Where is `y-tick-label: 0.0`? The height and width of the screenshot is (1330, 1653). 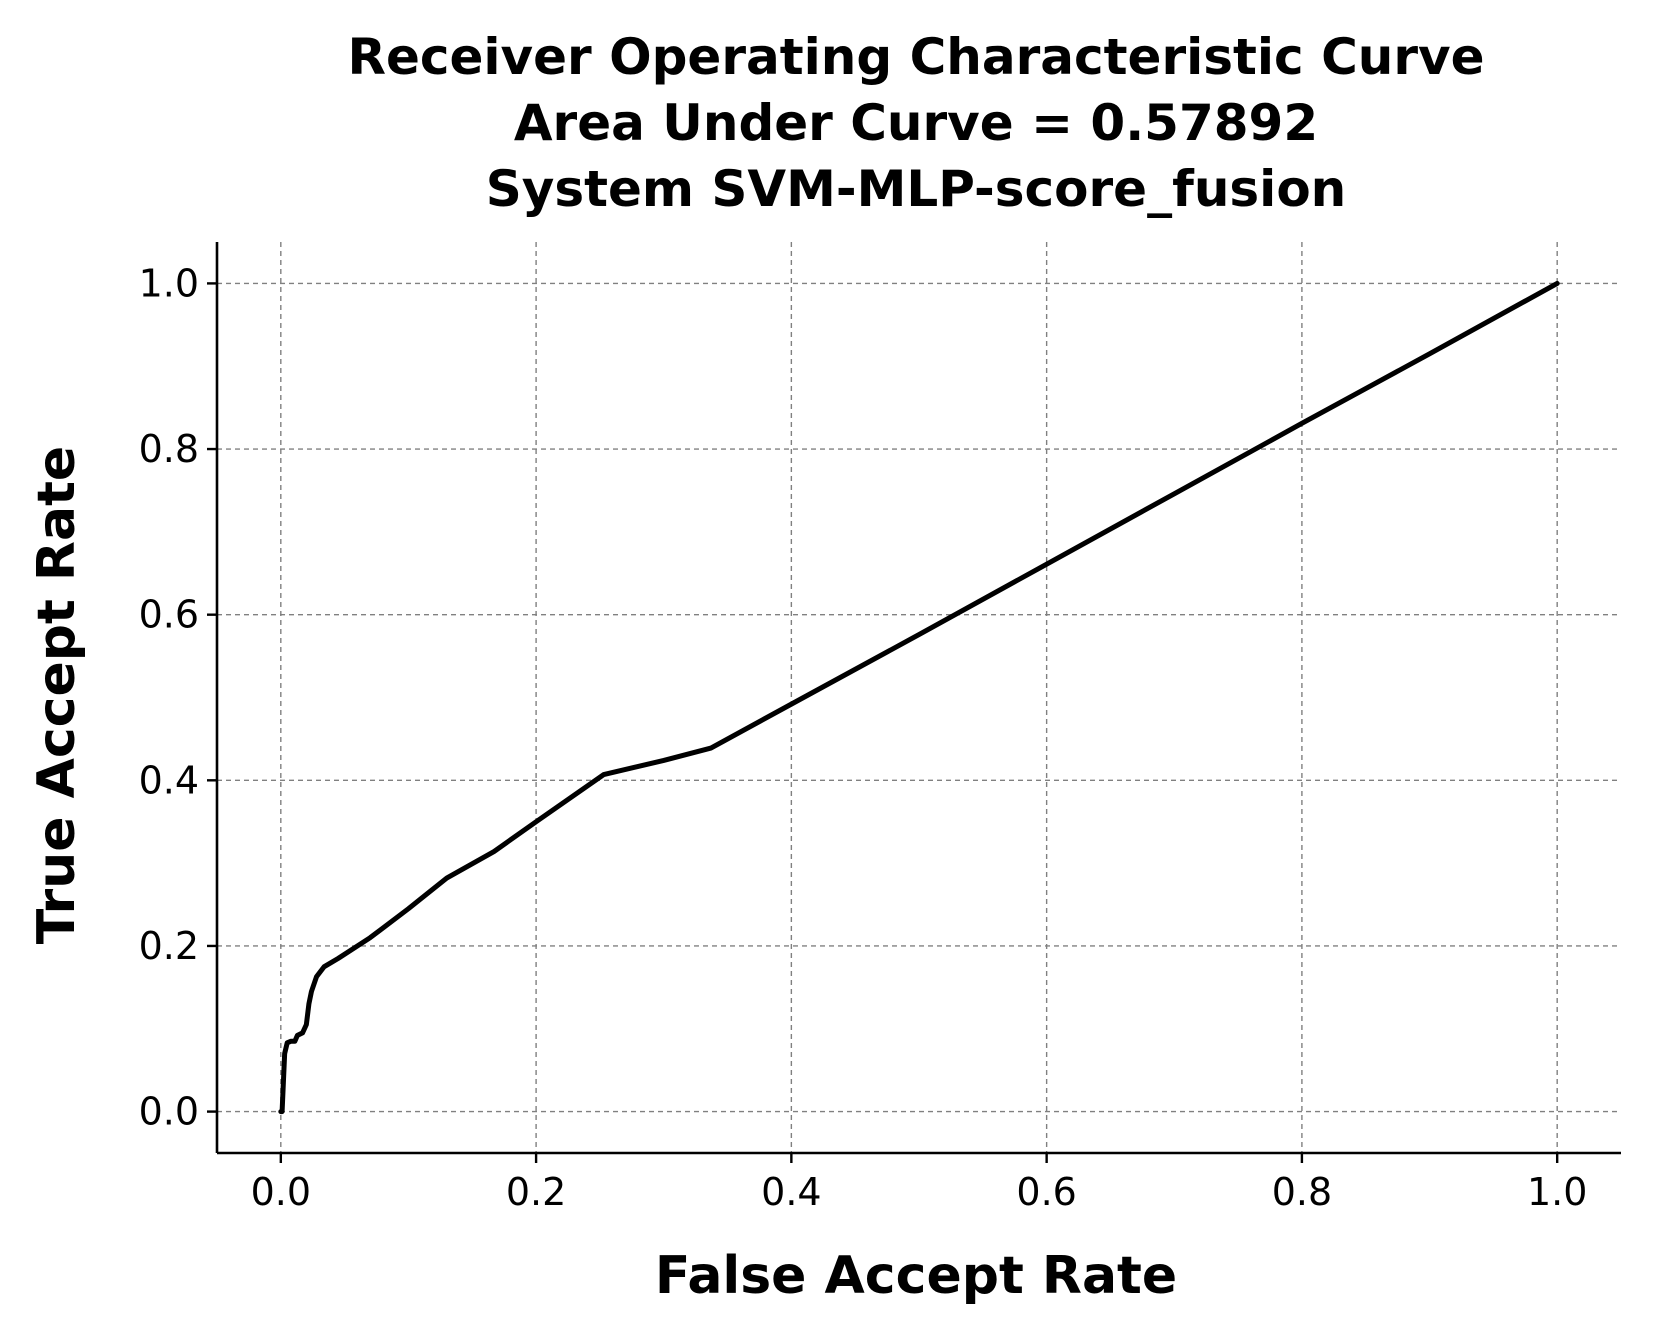
y-tick-label: 0.0 is located at coordinates (169, 1112).